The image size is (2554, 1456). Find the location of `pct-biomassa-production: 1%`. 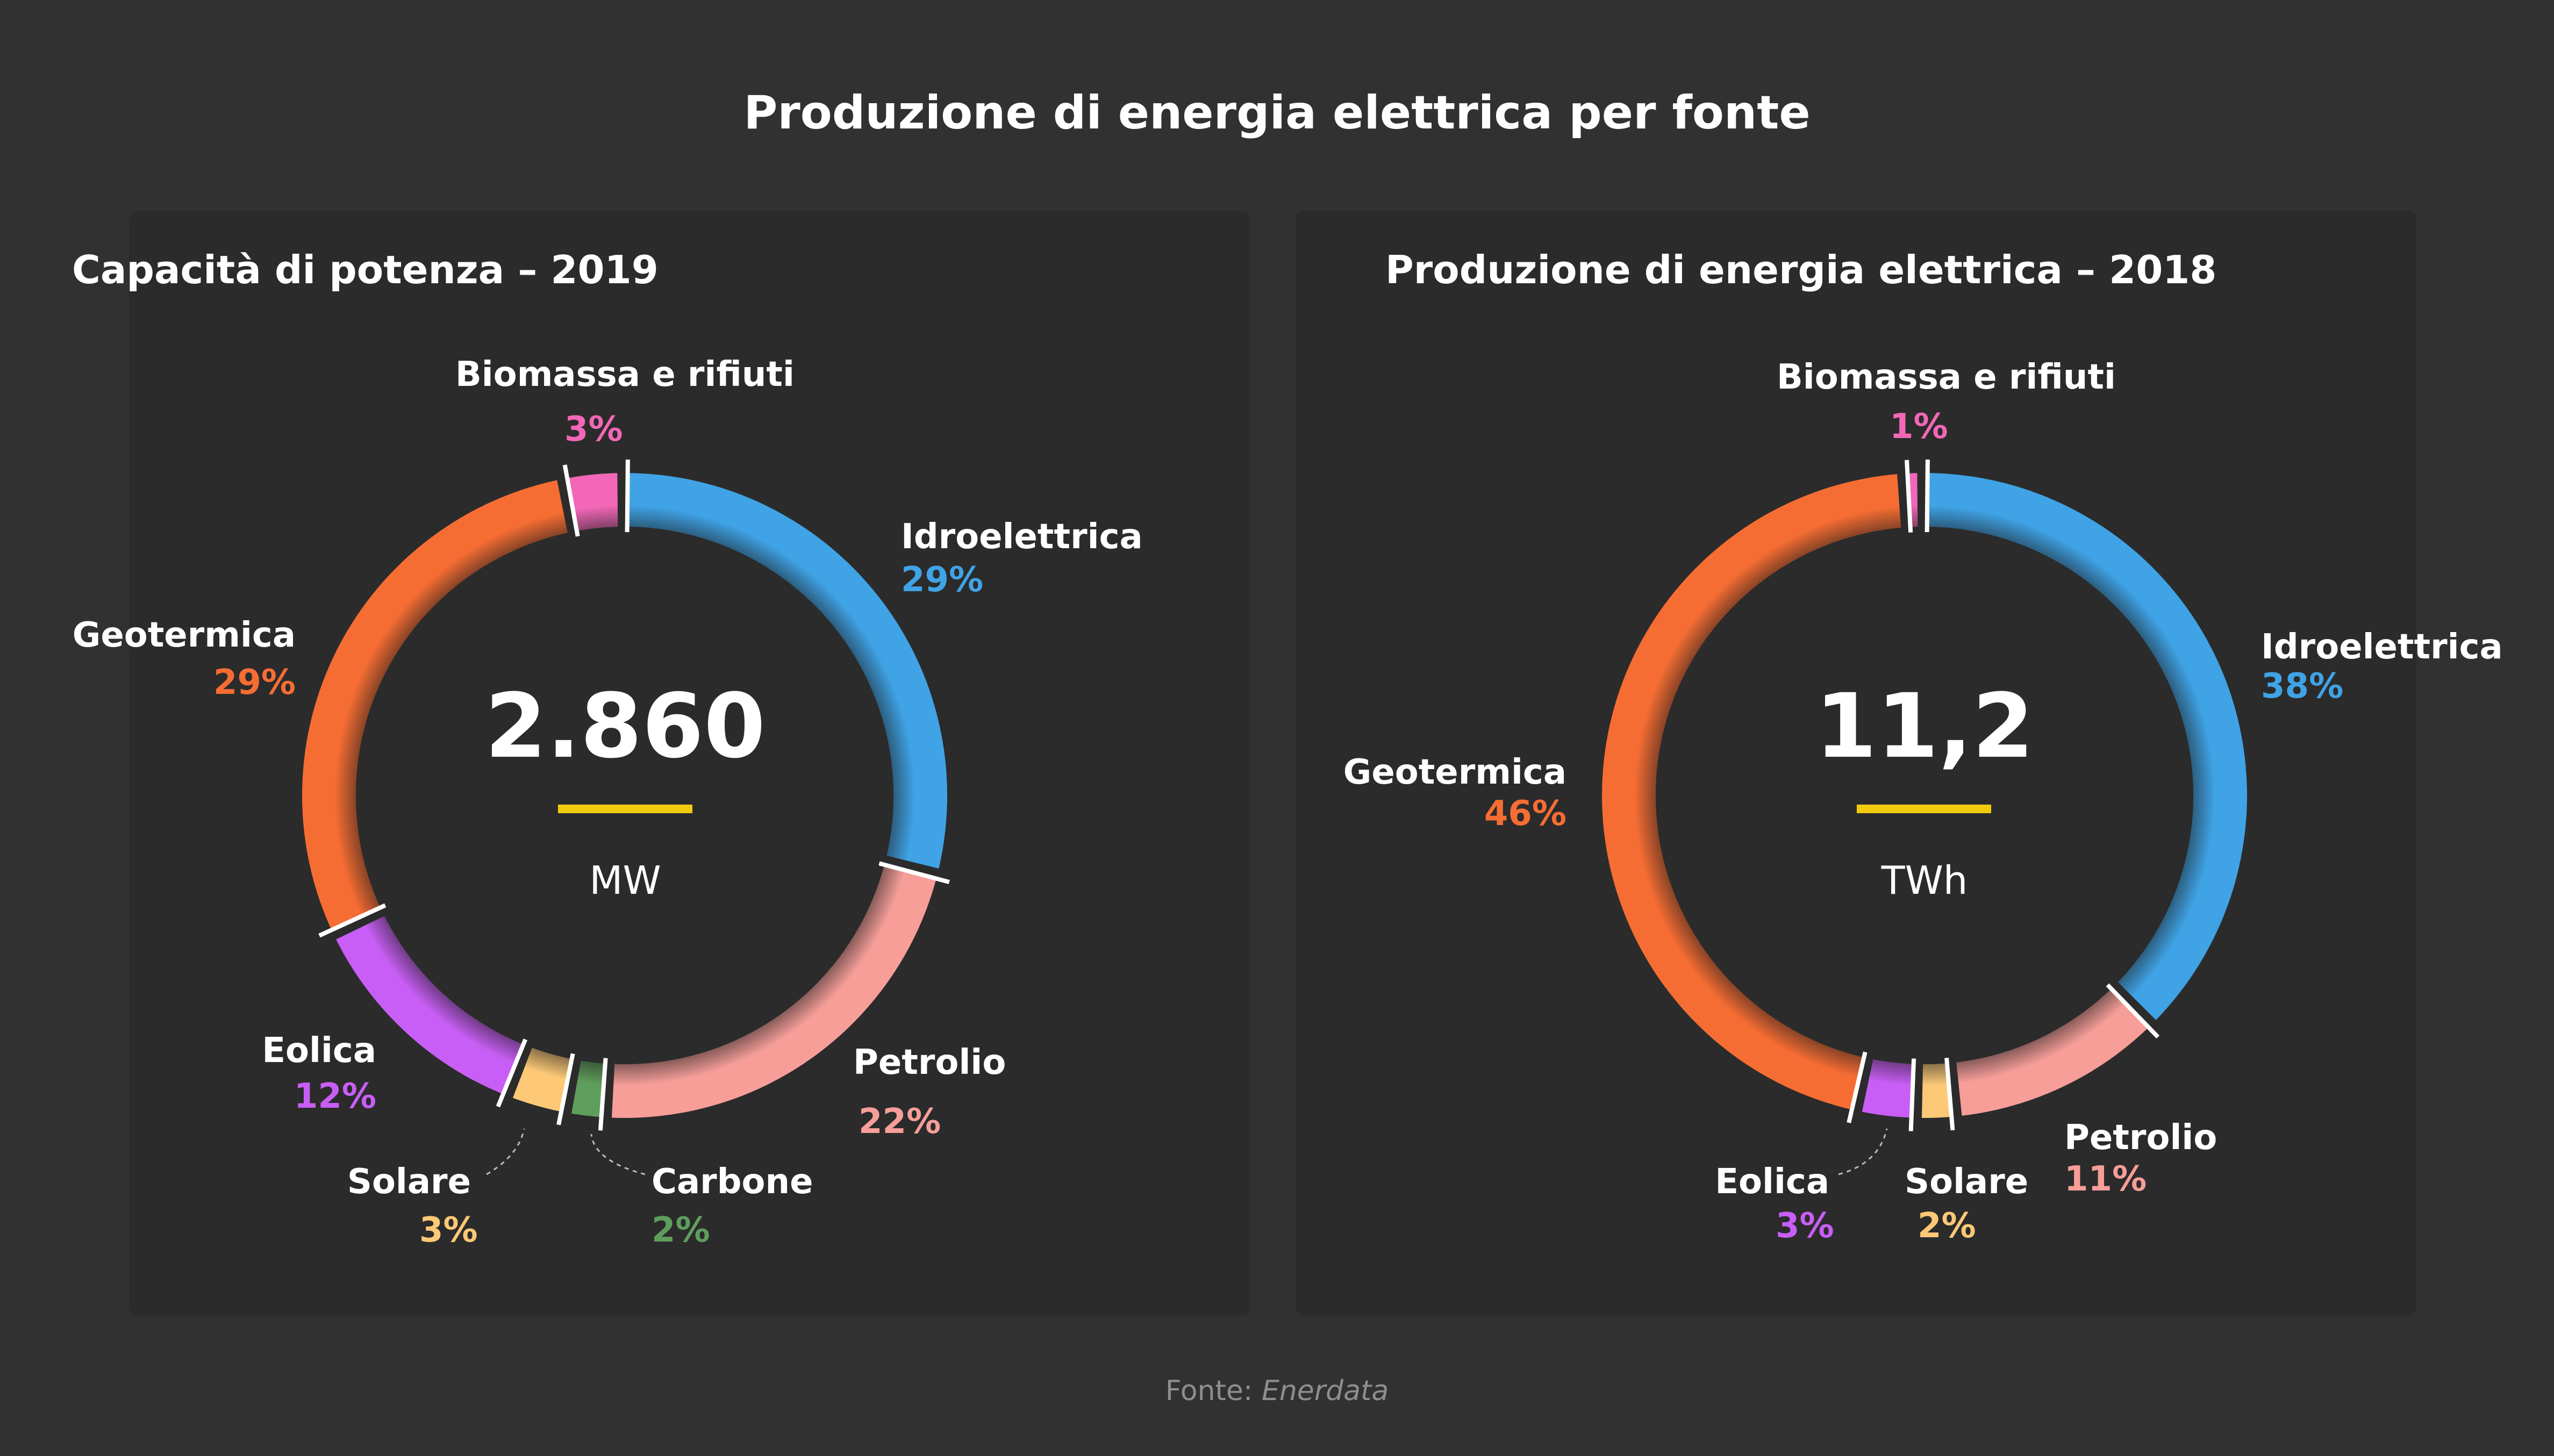

pct-biomassa-production: 1% is located at coordinates (1919, 427).